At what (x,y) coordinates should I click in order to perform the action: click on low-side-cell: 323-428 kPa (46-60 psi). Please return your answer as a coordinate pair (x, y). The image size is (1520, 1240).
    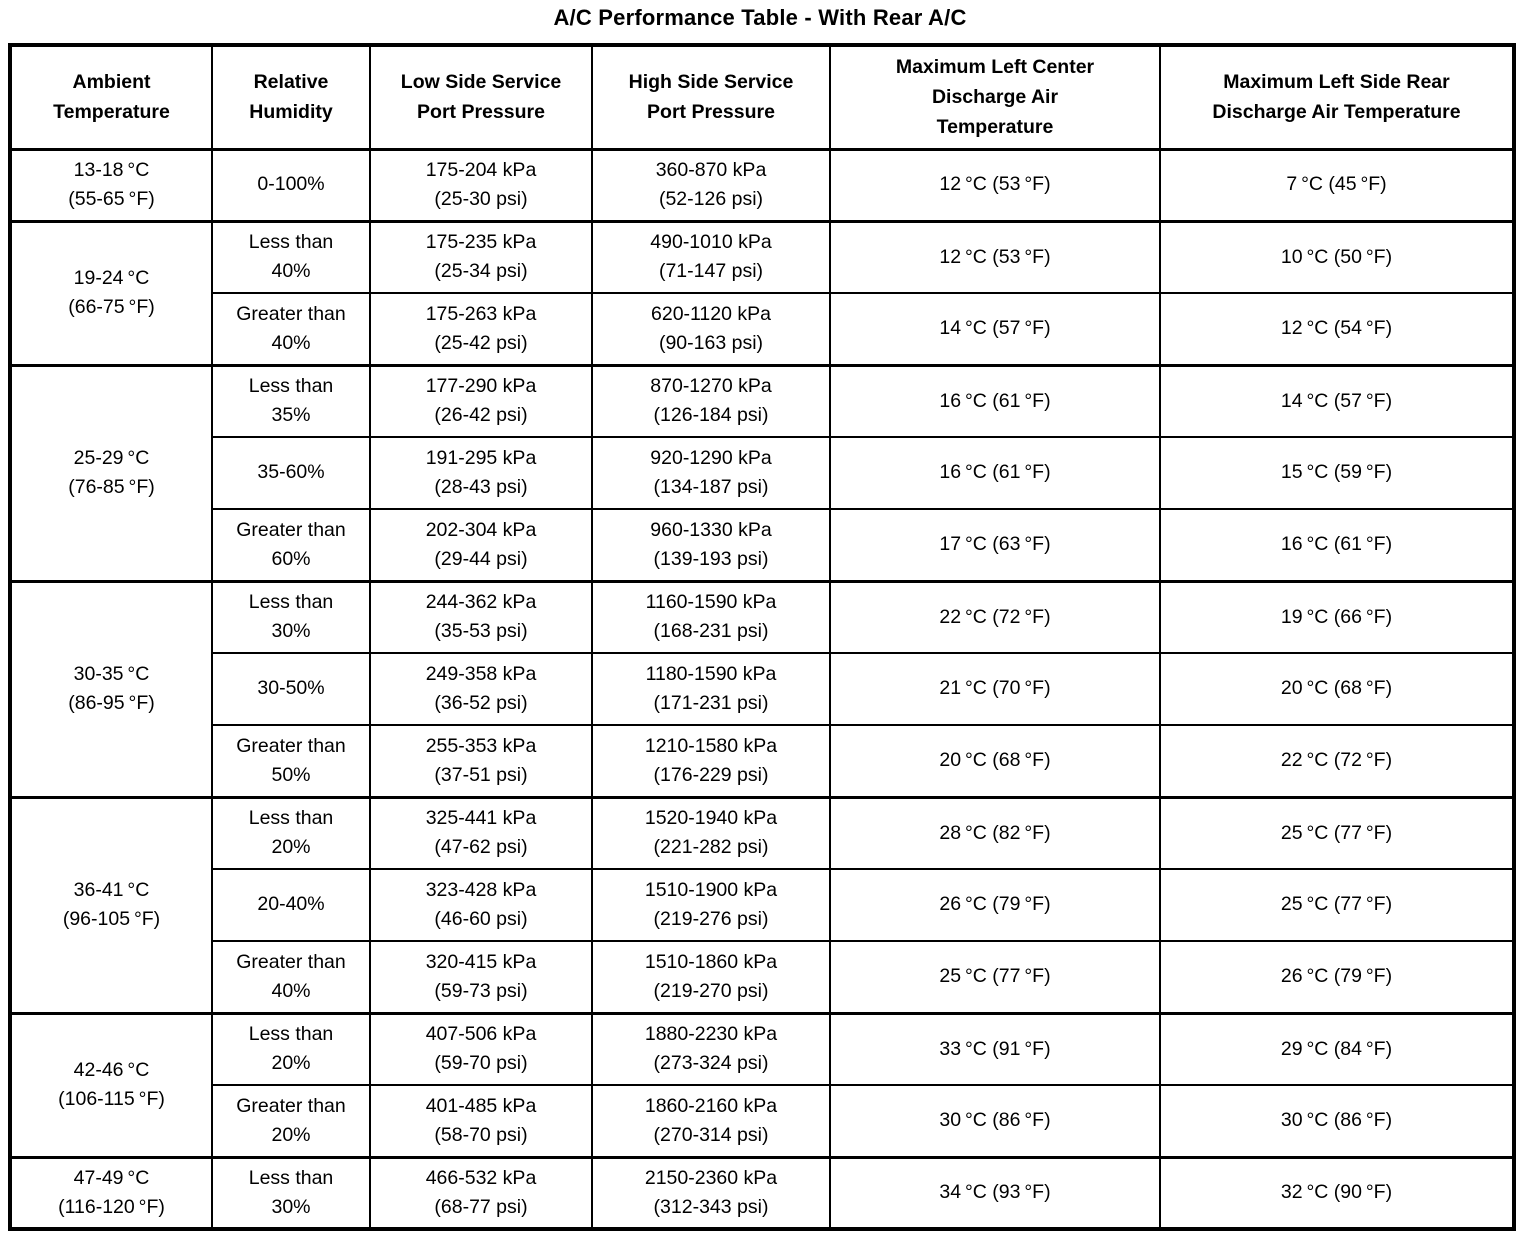
    Looking at the image, I should click on (481, 905).